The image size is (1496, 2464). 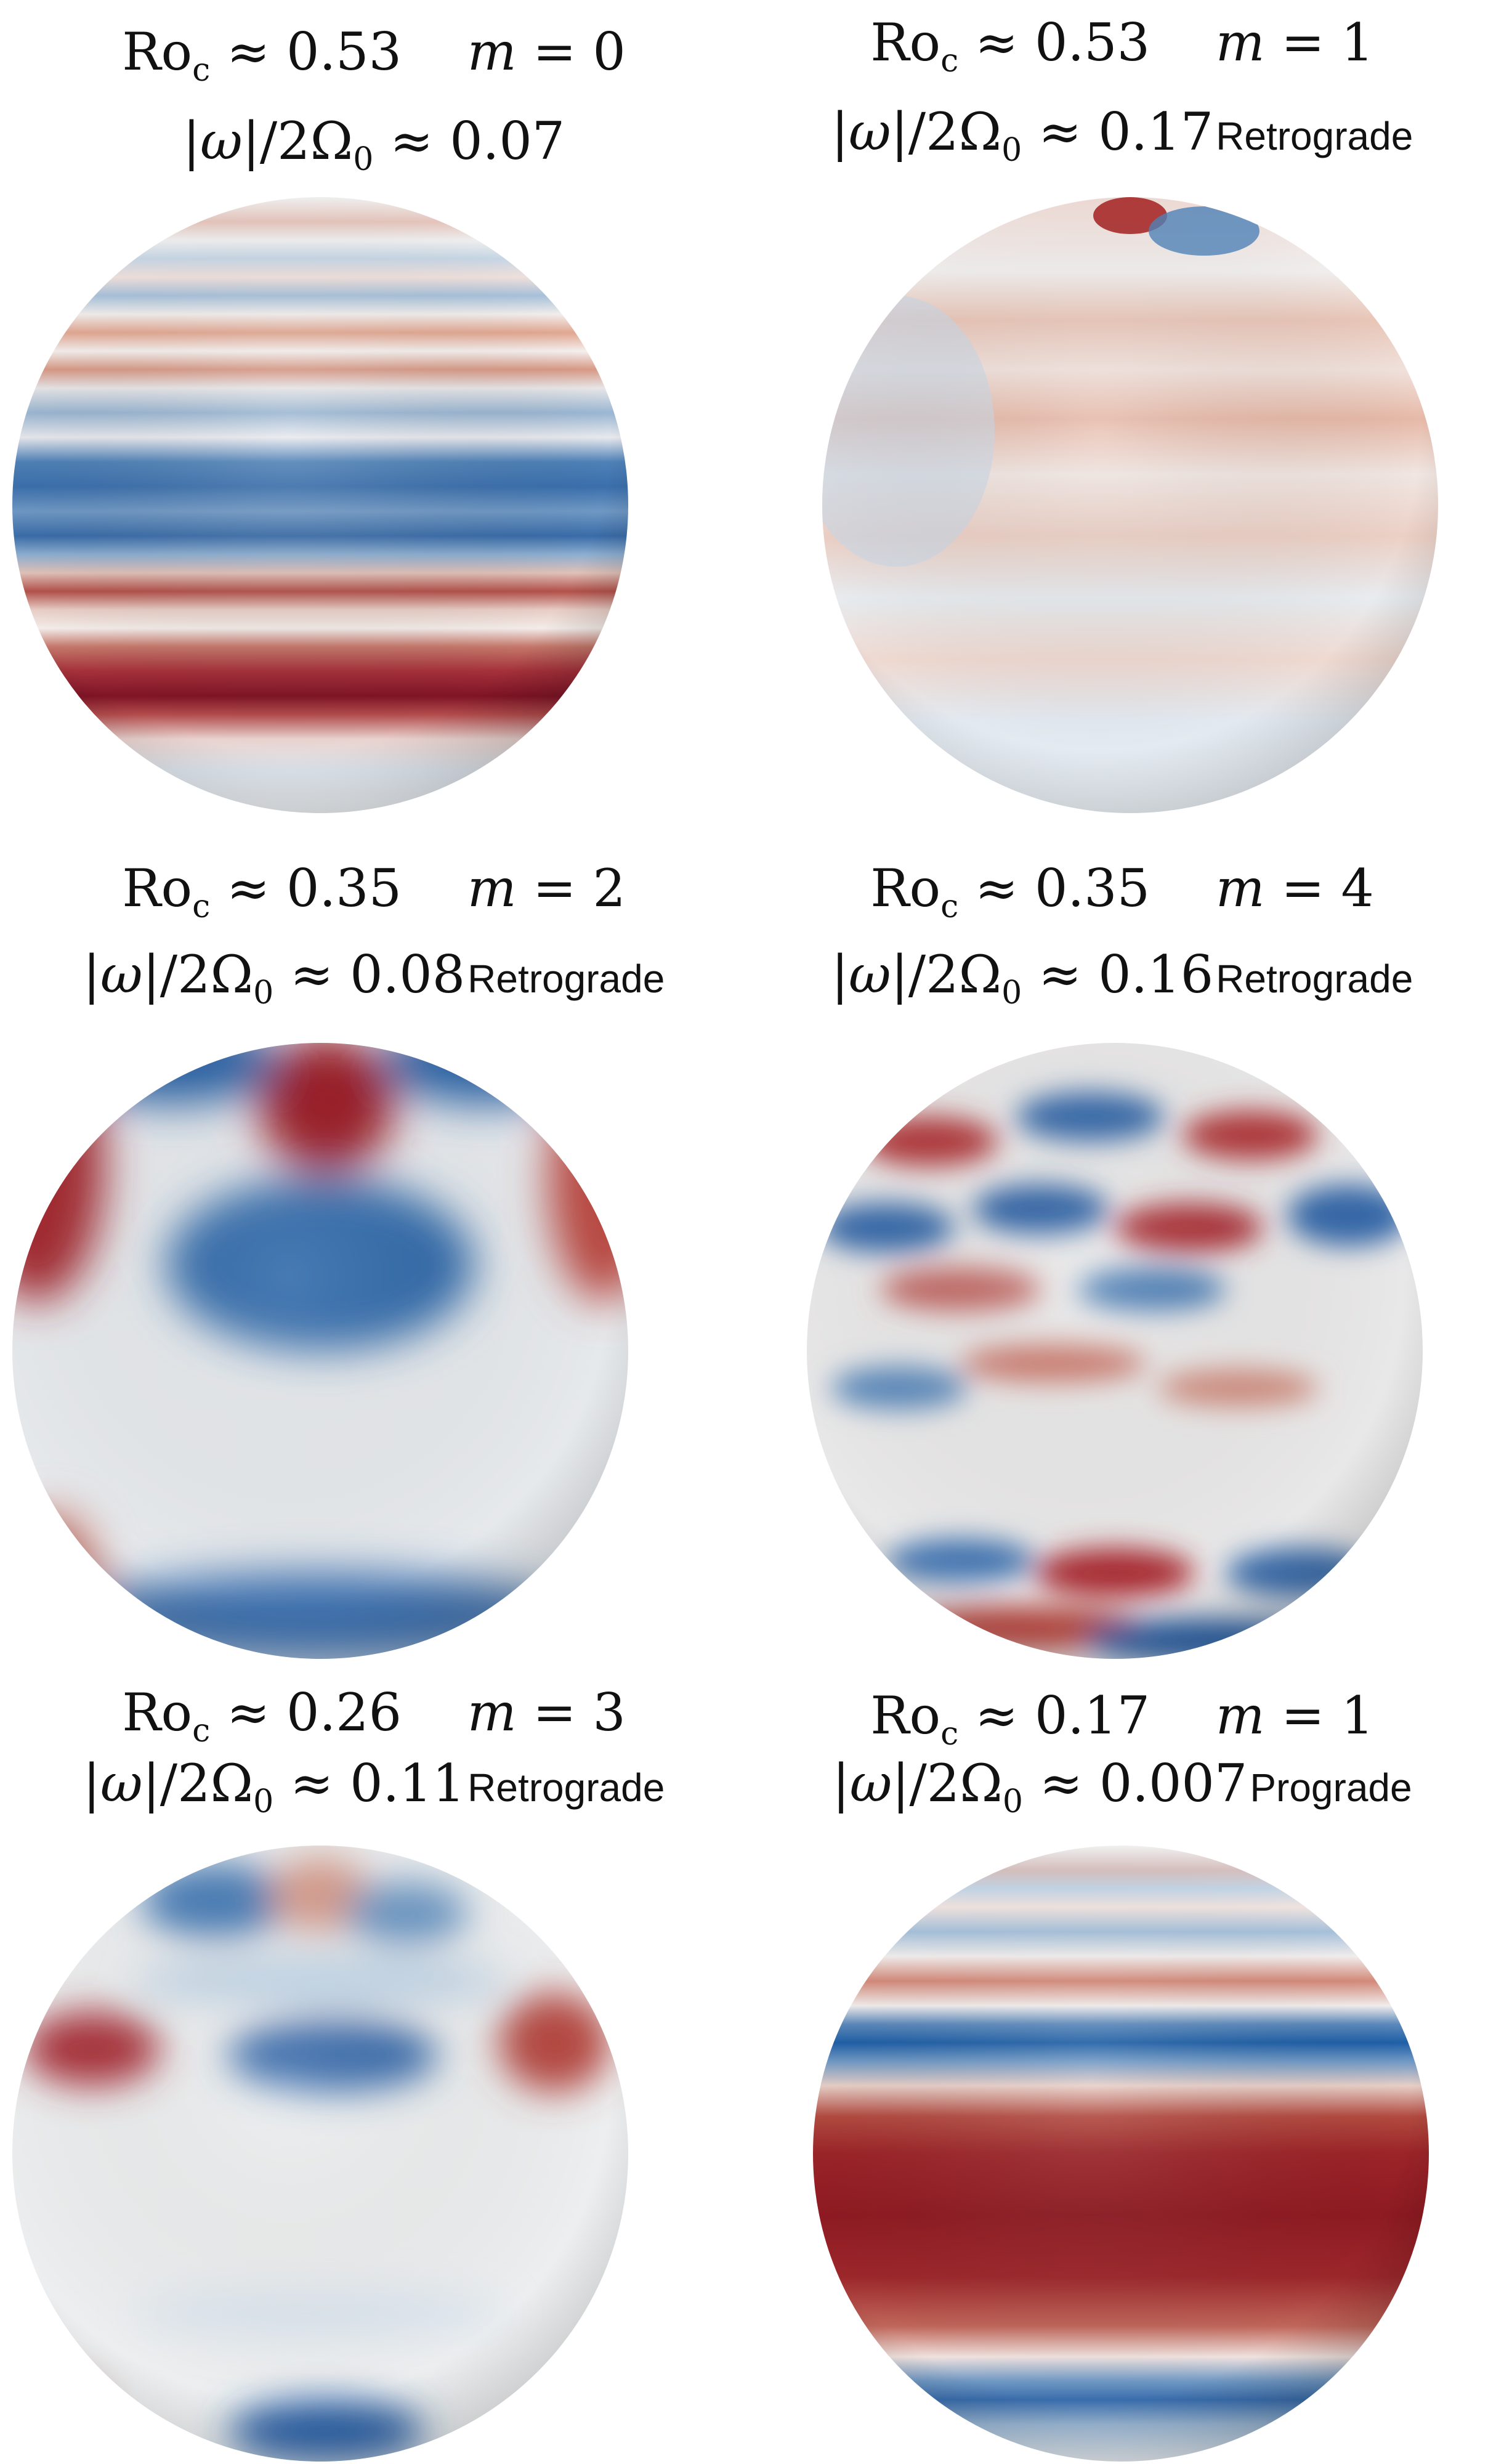 What do you see at coordinates (1122, 1787) in the screenshot?
I see `frequency-label: |ω|/2Ω0 ≈ 0.007 Prograde` at bounding box center [1122, 1787].